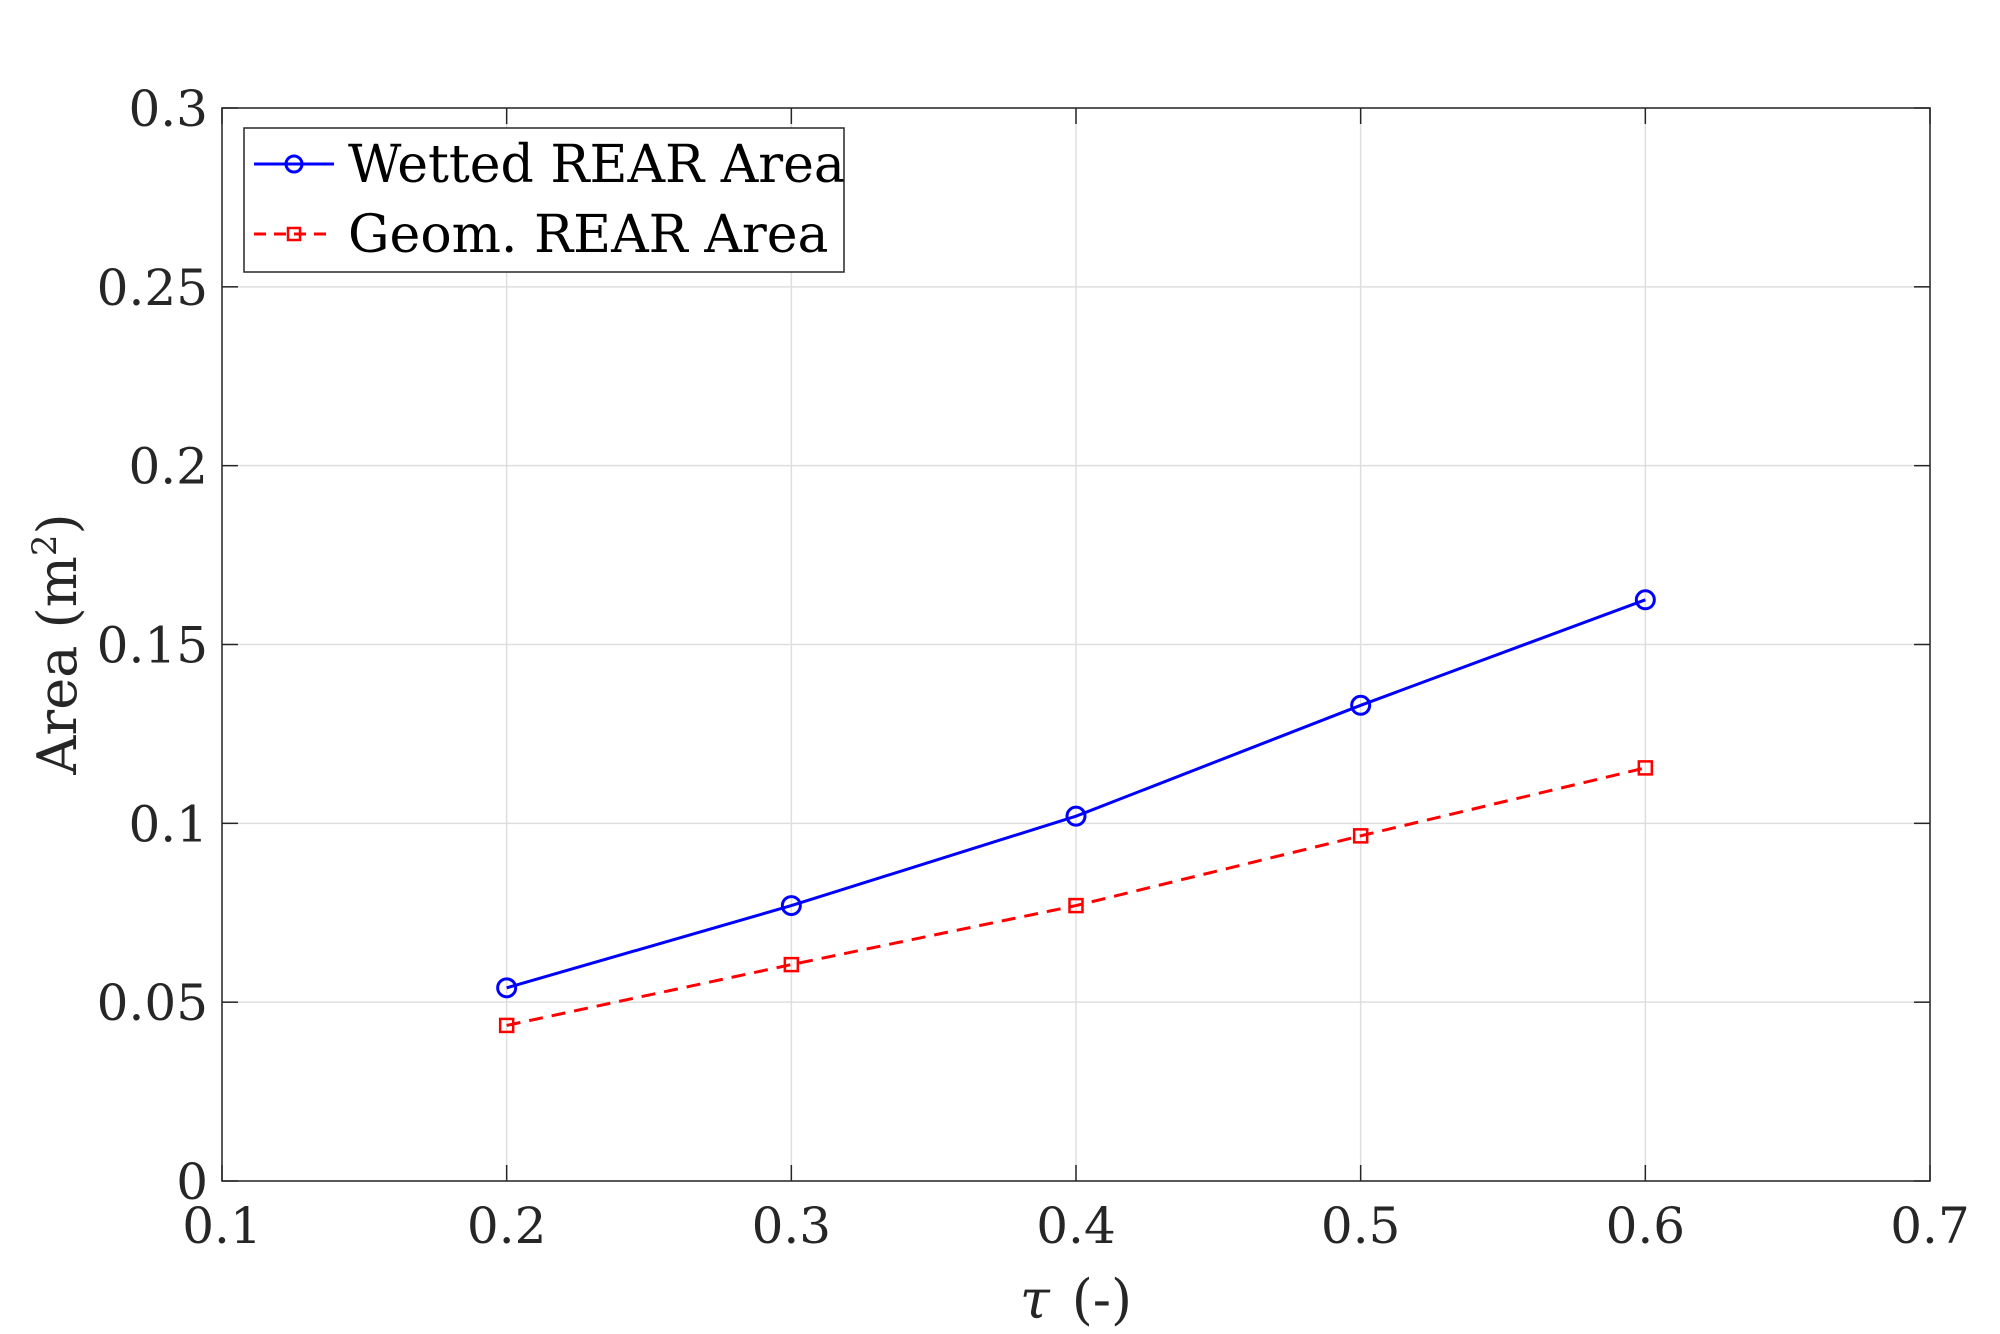 The width and height of the screenshot is (2000, 1334). I want to click on x-tick-labels: 0.1 0.2 0.3 0.4 0.5 0.6 0.7, so click(1076, 1226).